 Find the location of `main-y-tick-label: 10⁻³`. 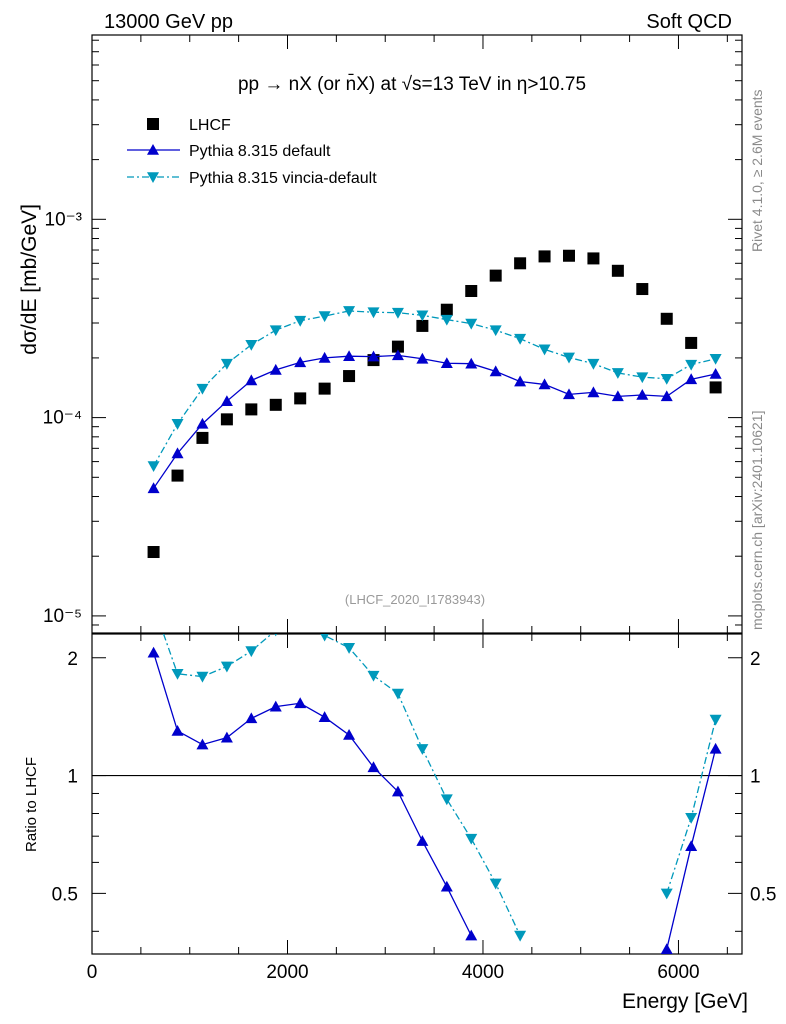

main-y-tick-label: 10⁻³ is located at coordinates (64, 219).